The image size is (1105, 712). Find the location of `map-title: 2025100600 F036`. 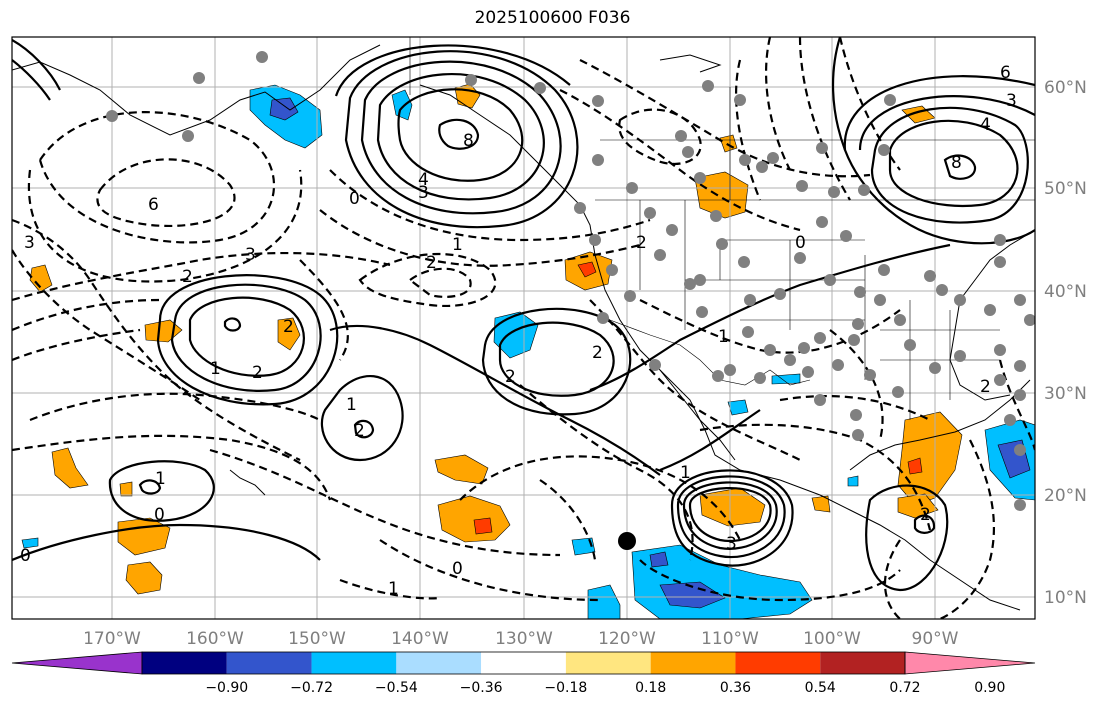

map-title: 2025100600 F036 is located at coordinates (552, 18).